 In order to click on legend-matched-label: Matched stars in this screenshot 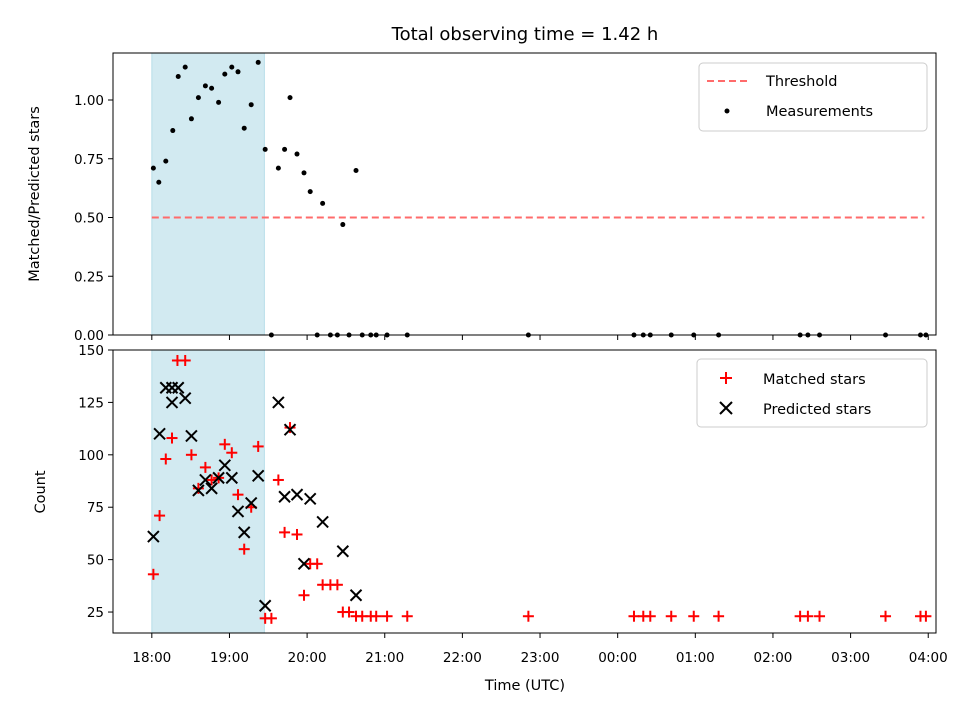, I will do `click(814, 380)`.